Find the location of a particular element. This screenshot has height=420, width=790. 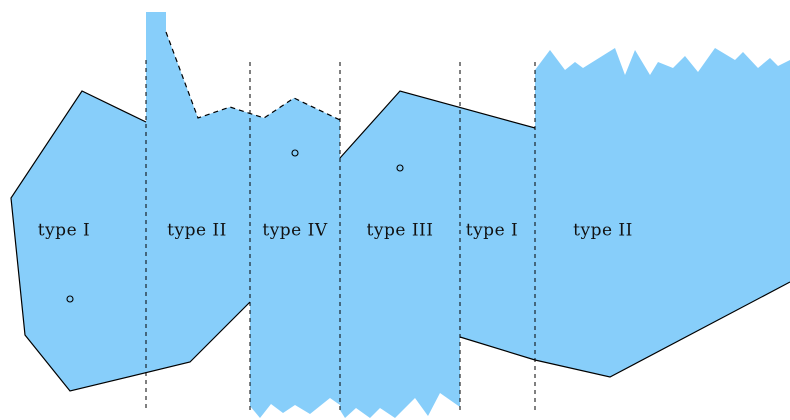

region-label-5: type I is located at coordinates (492, 231).